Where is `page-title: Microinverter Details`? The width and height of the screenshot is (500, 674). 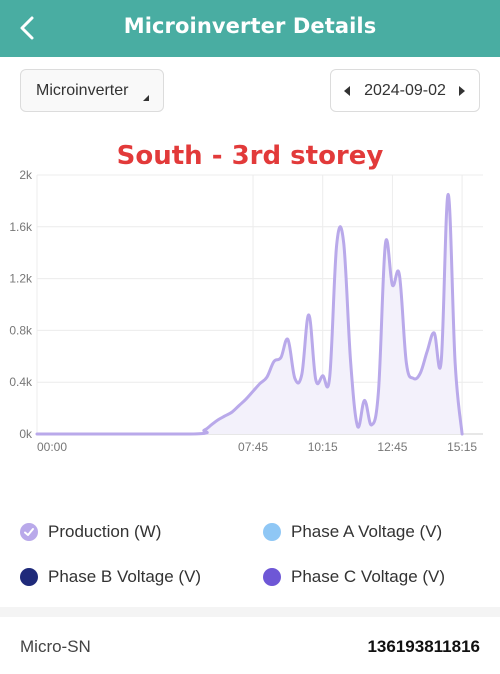 page-title: Microinverter Details is located at coordinates (250, 26).